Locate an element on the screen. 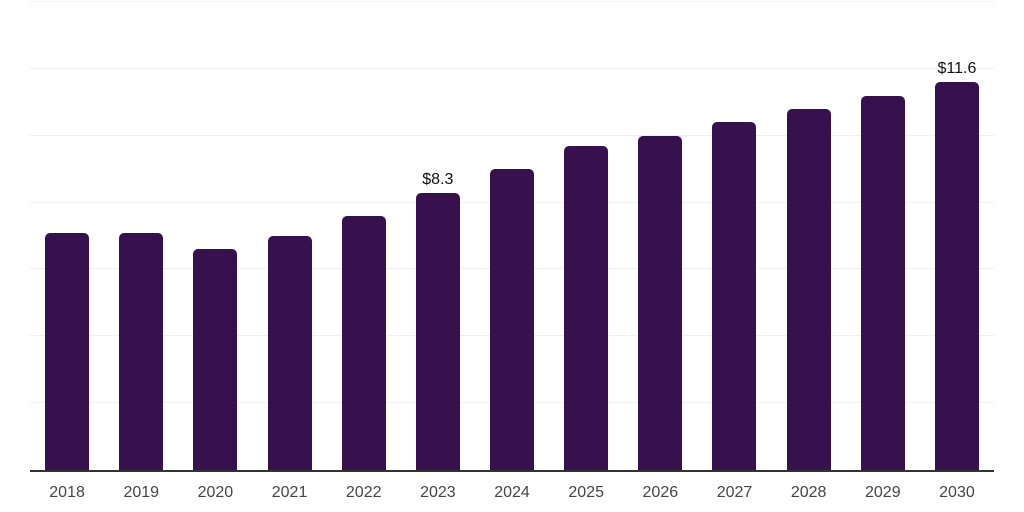 The height and width of the screenshot is (512, 1024). tick-cell-2028: 2028 is located at coordinates (809, 492).